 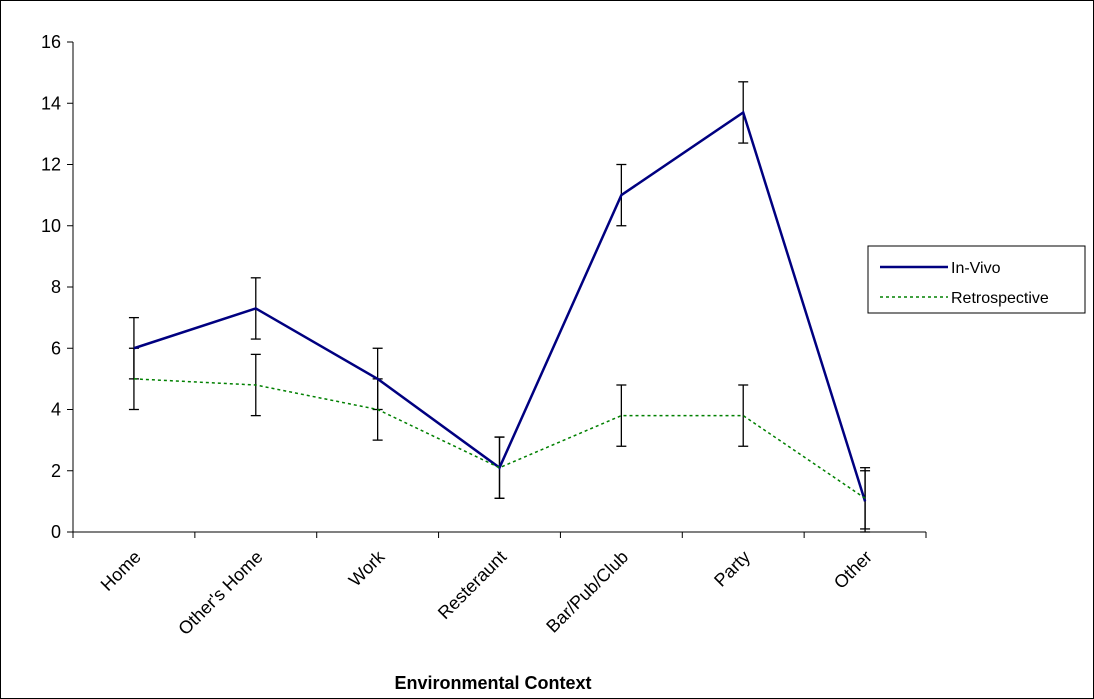 I want to click on legend-label: In-Vivo, so click(x=976, y=268).